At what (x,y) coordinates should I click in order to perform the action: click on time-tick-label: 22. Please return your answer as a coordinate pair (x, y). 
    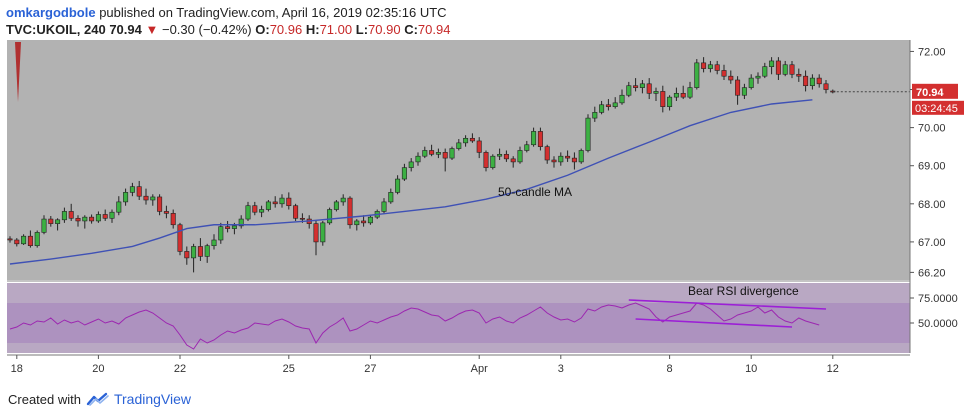
    Looking at the image, I should click on (180, 369).